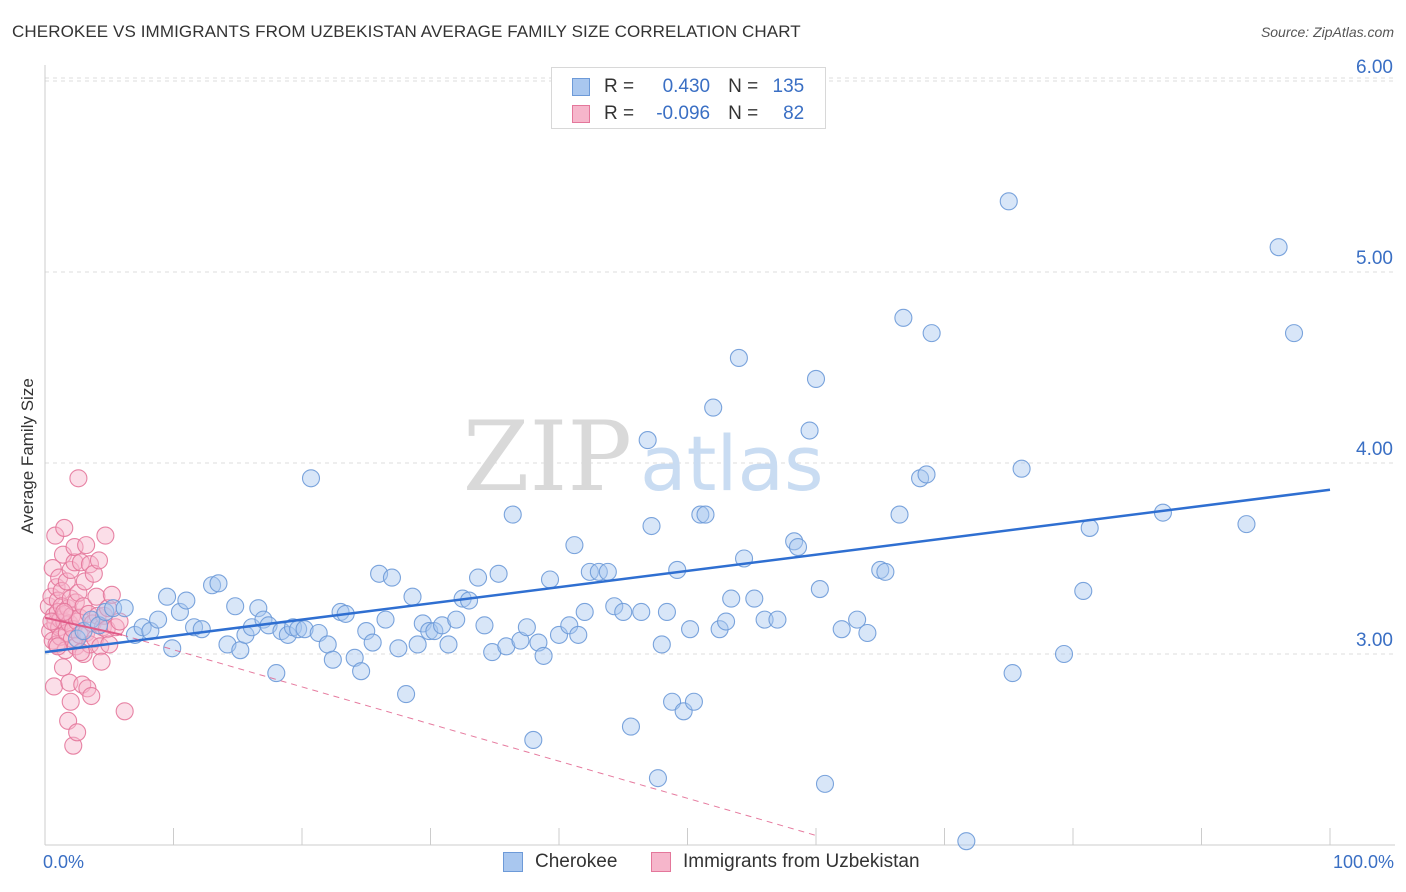  I want to click on trend-line-uzbekistan-extension, so click(469, 735).